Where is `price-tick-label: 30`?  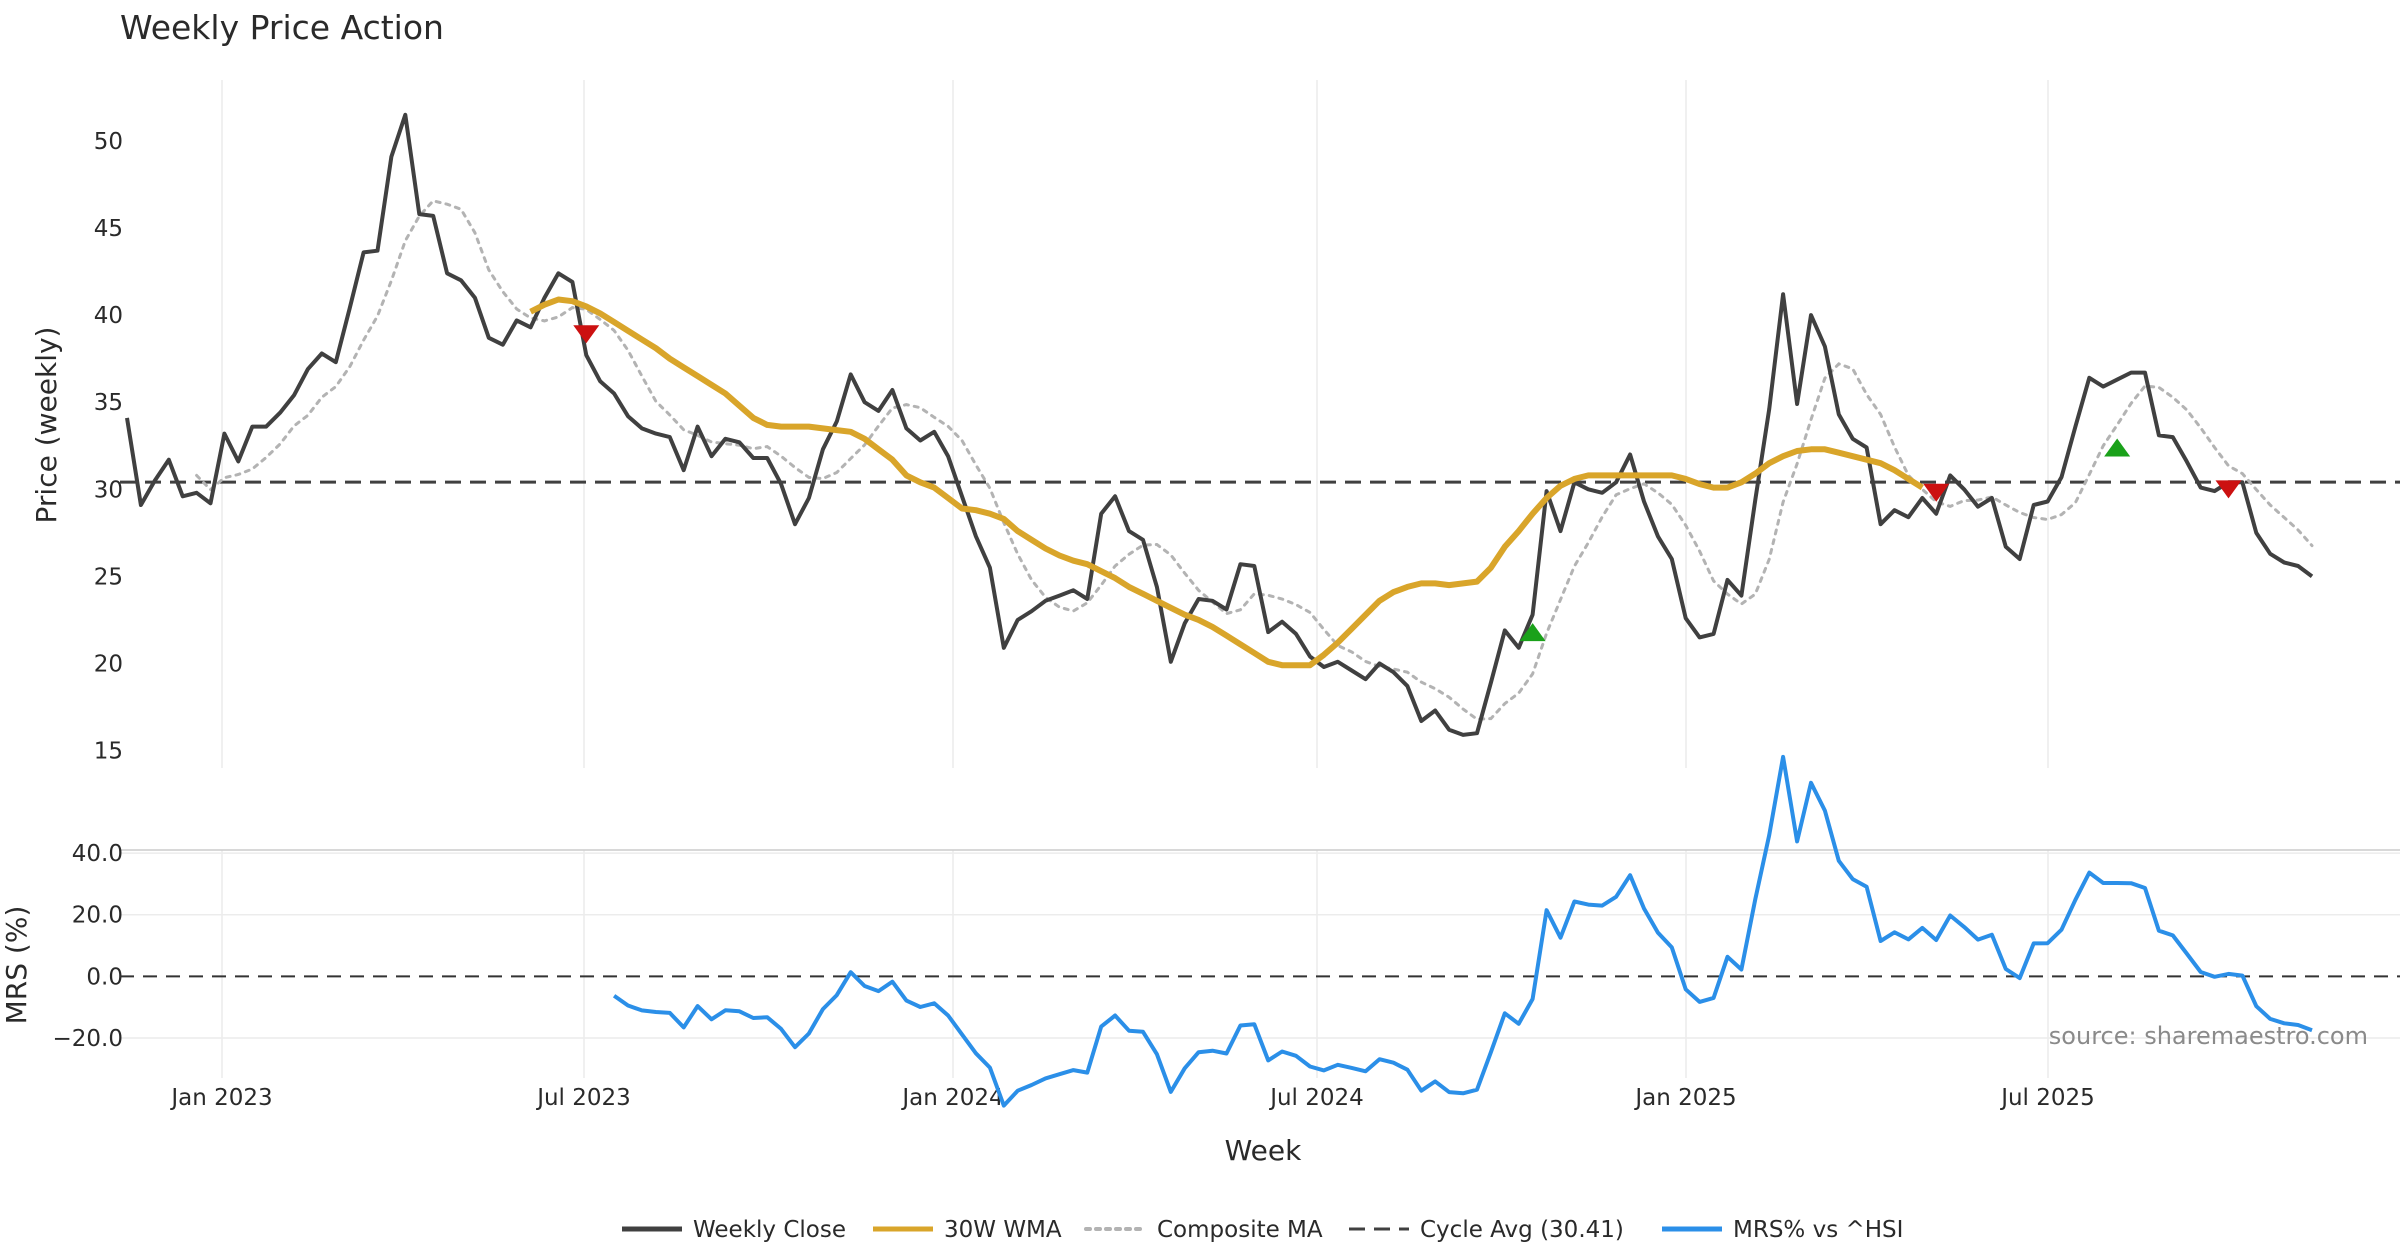
price-tick-label: 30 is located at coordinates (108, 490).